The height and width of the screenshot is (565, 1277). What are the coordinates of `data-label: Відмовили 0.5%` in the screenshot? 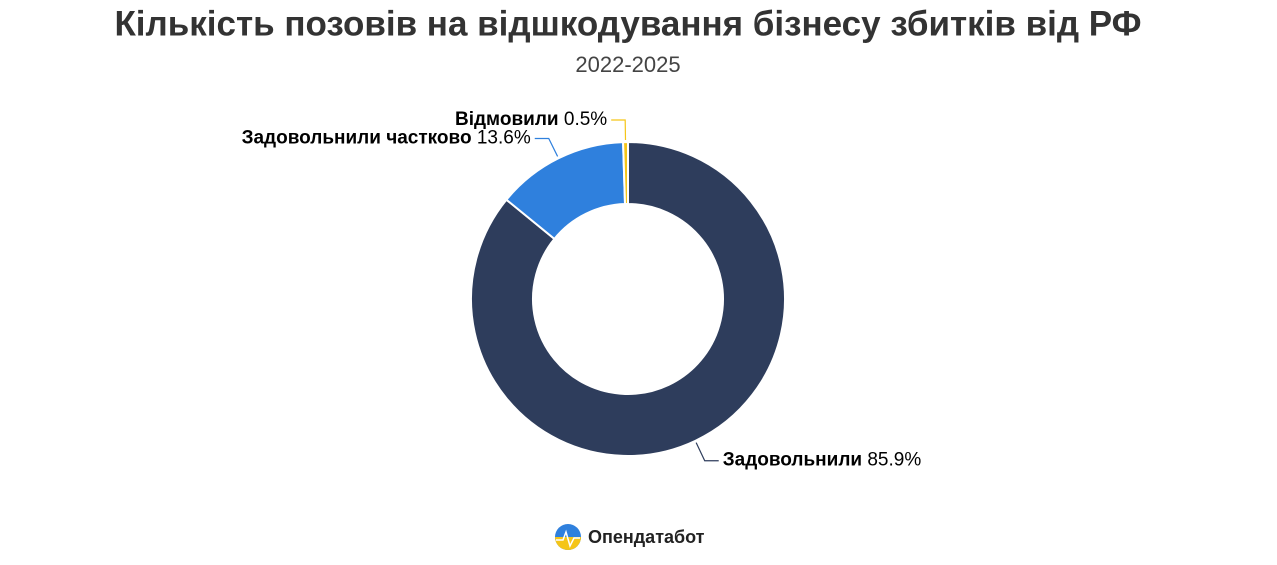 It's located at (531, 119).